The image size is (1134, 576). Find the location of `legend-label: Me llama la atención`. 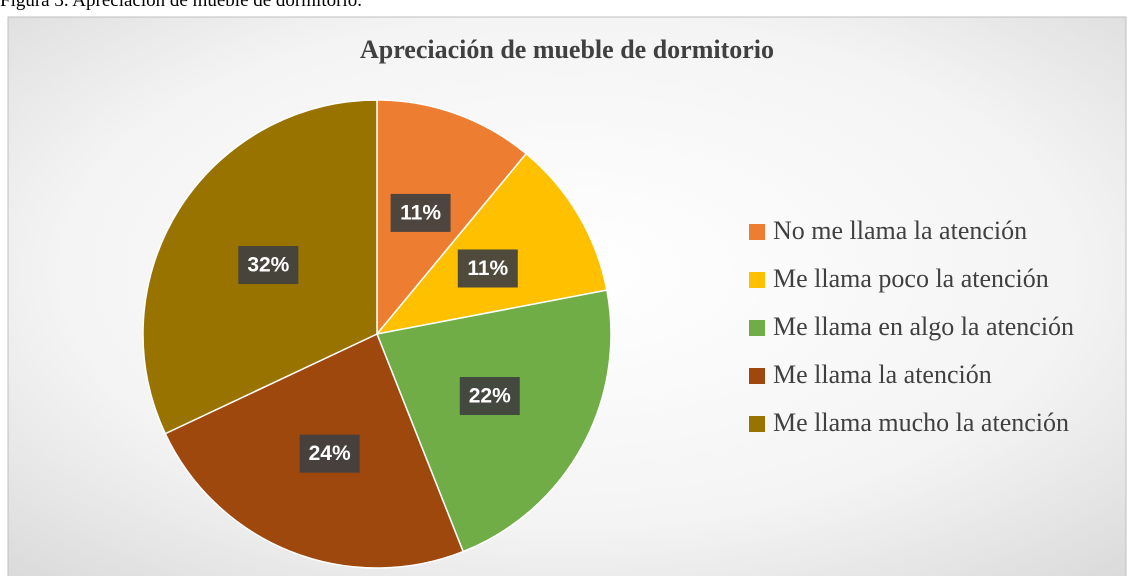

legend-label: Me llama la atención is located at coordinates (882, 374).